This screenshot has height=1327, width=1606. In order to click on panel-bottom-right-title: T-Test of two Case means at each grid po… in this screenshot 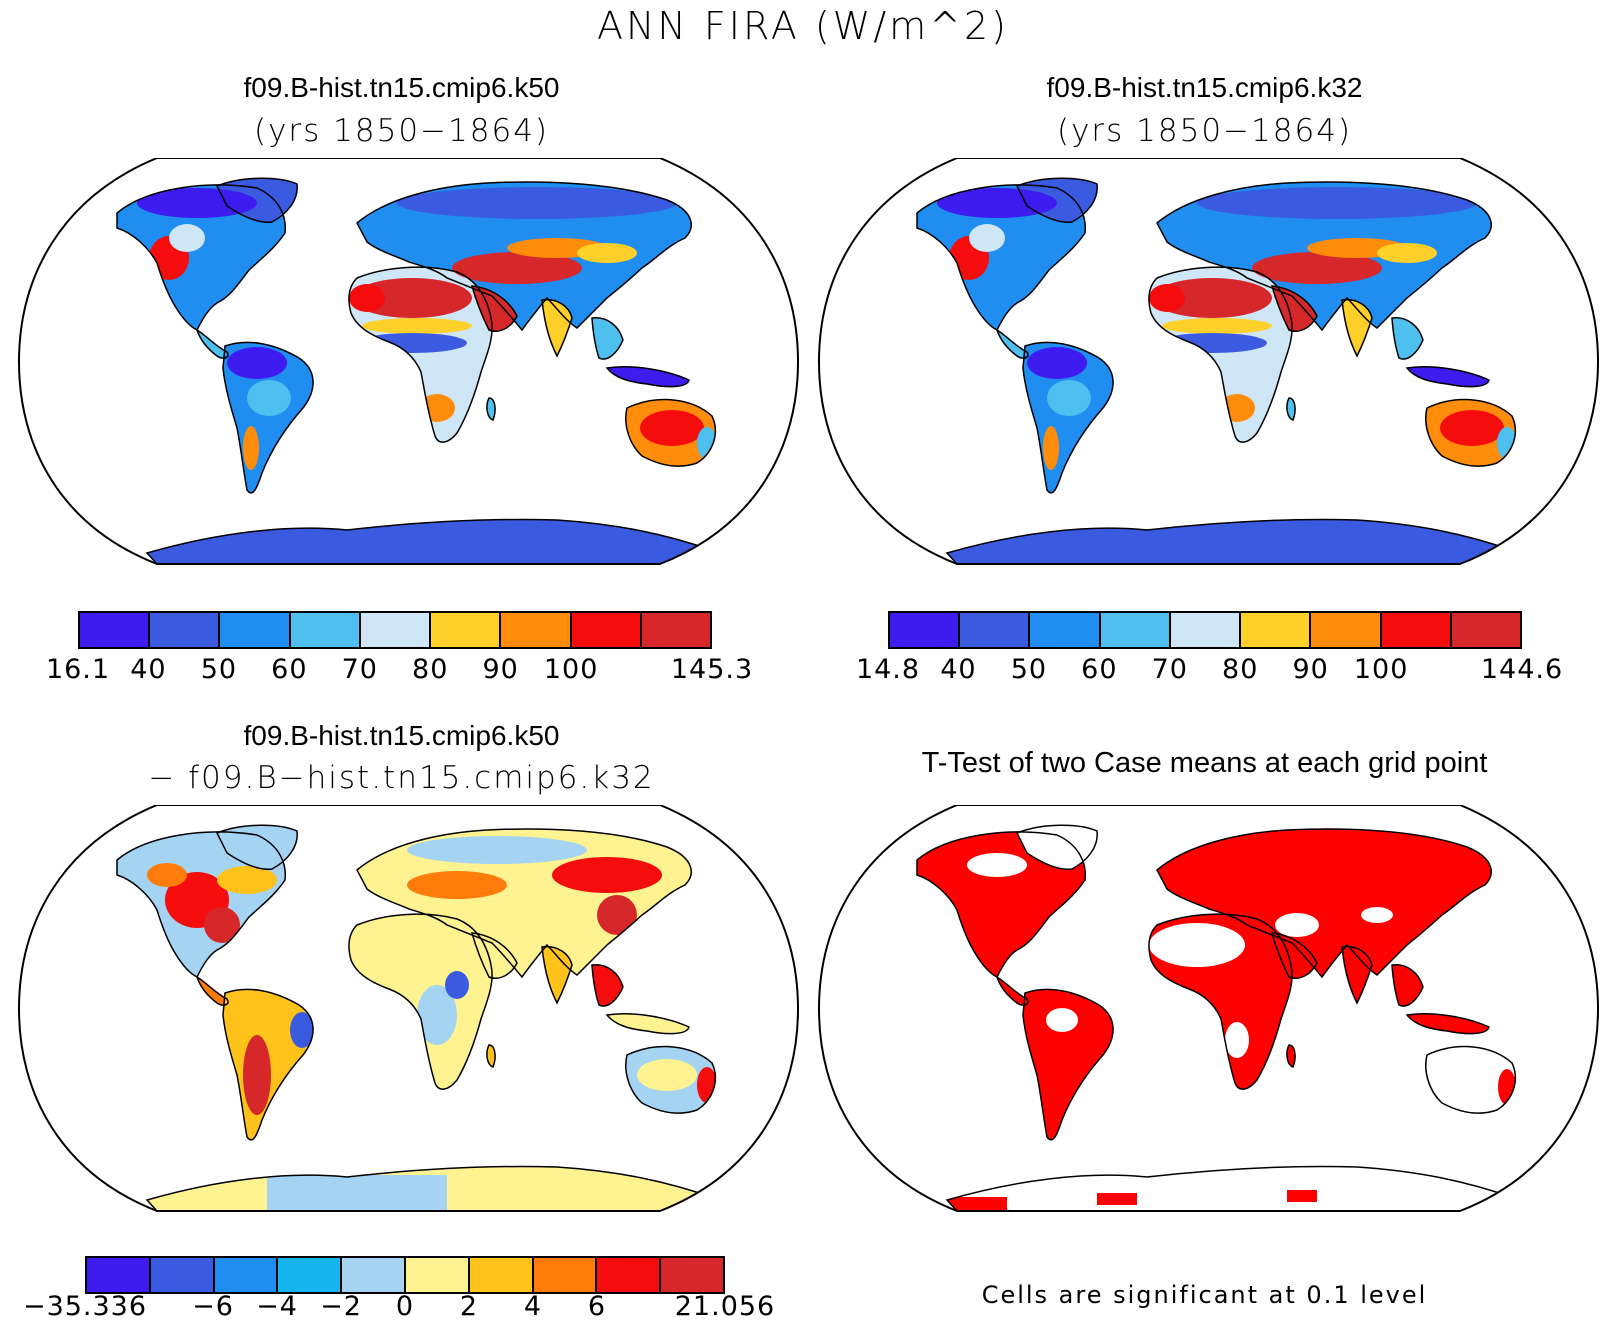, I will do `click(1204, 763)`.